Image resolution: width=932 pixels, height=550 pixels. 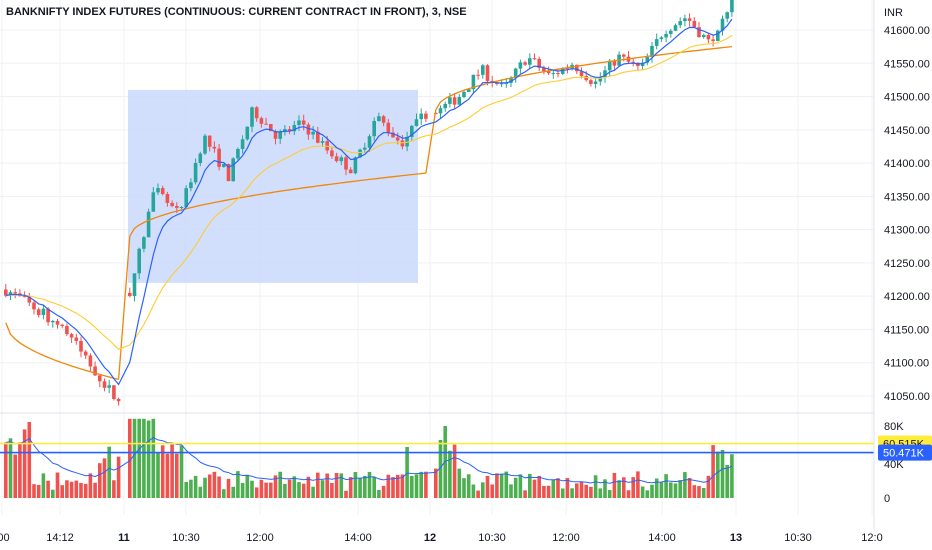 I want to click on volume-bars, so click(x=369, y=458).